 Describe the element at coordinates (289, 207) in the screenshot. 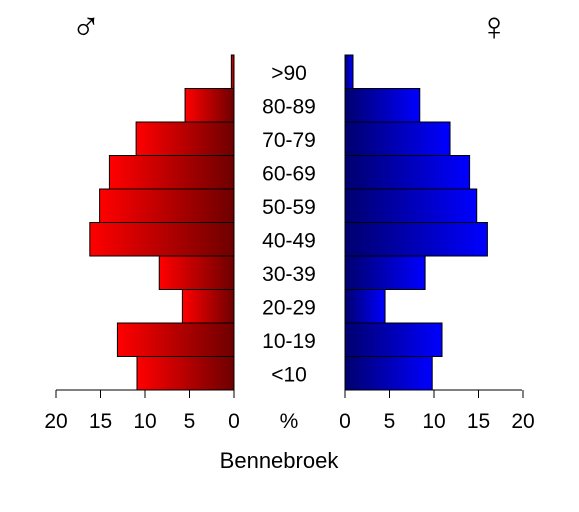

I see `age-group-label: 50-59` at that location.